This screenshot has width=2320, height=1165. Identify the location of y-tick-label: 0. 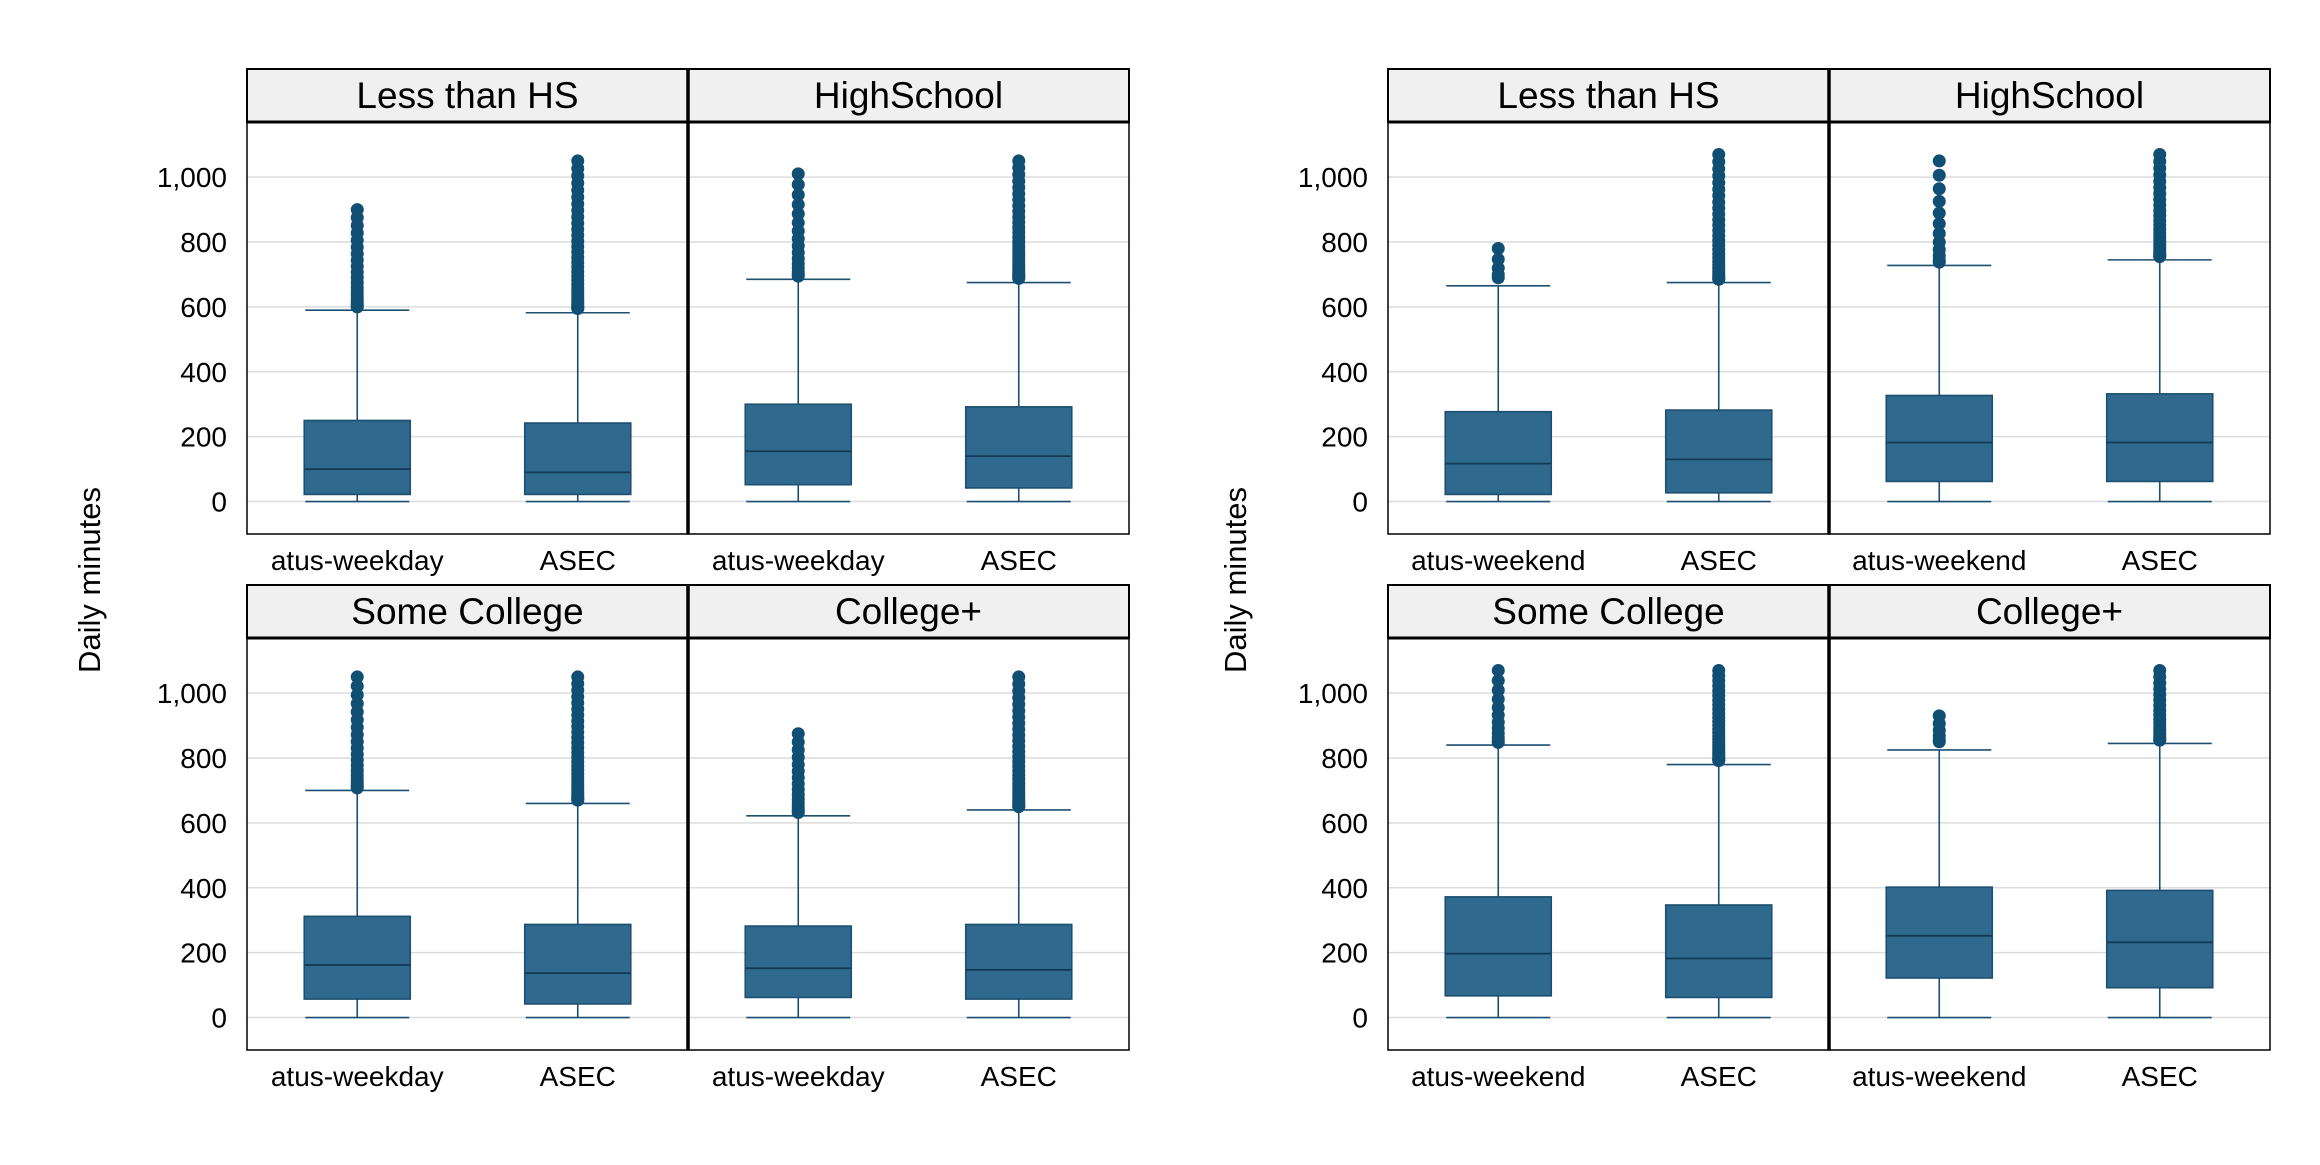
(219, 1018).